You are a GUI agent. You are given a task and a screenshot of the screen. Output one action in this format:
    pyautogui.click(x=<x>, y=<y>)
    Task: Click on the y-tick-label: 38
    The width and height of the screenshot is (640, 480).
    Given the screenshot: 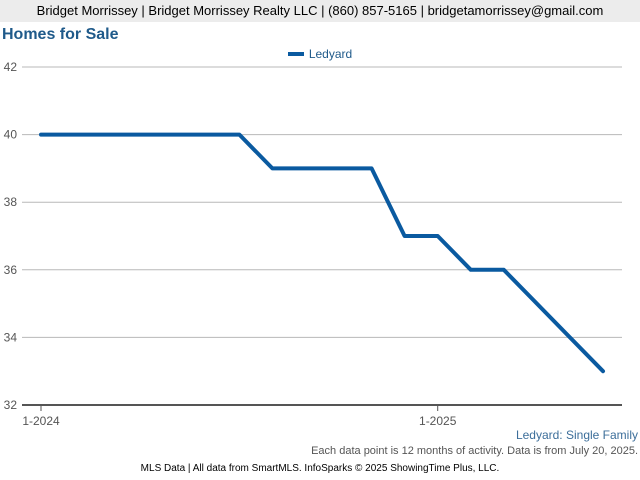 What is the action you would take?
    pyautogui.click(x=11, y=202)
    